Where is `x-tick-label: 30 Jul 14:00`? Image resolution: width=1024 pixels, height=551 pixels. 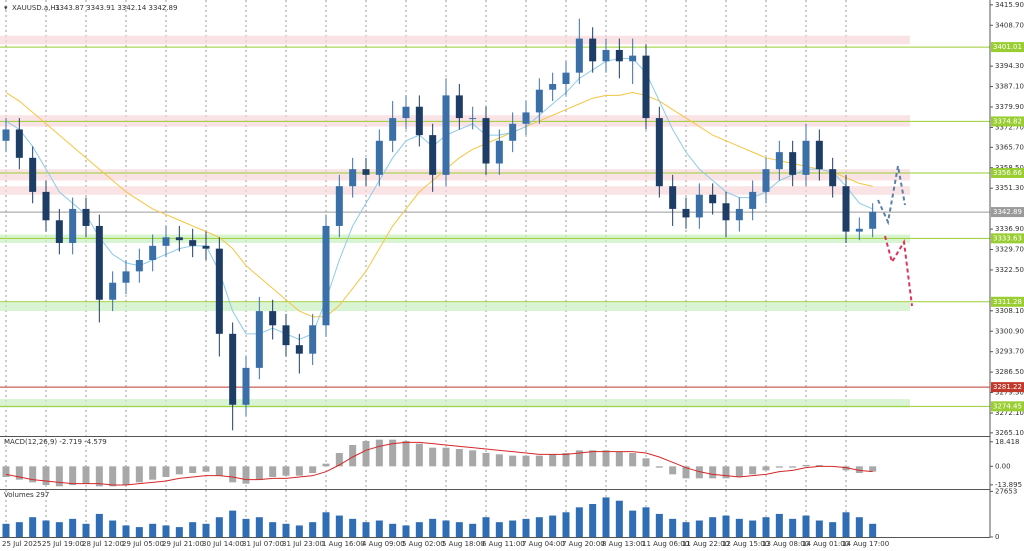
x-tick-label: 30 Jul 14:00 is located at coordinates (223, 544).